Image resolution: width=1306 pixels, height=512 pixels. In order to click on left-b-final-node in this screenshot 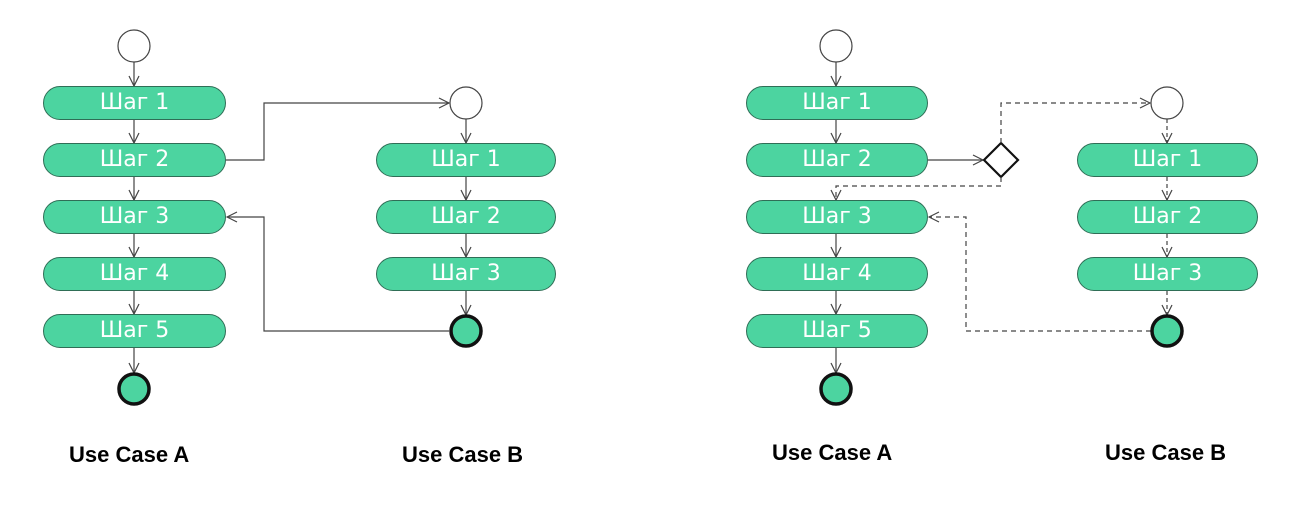, I will do `click(466, 331)`.